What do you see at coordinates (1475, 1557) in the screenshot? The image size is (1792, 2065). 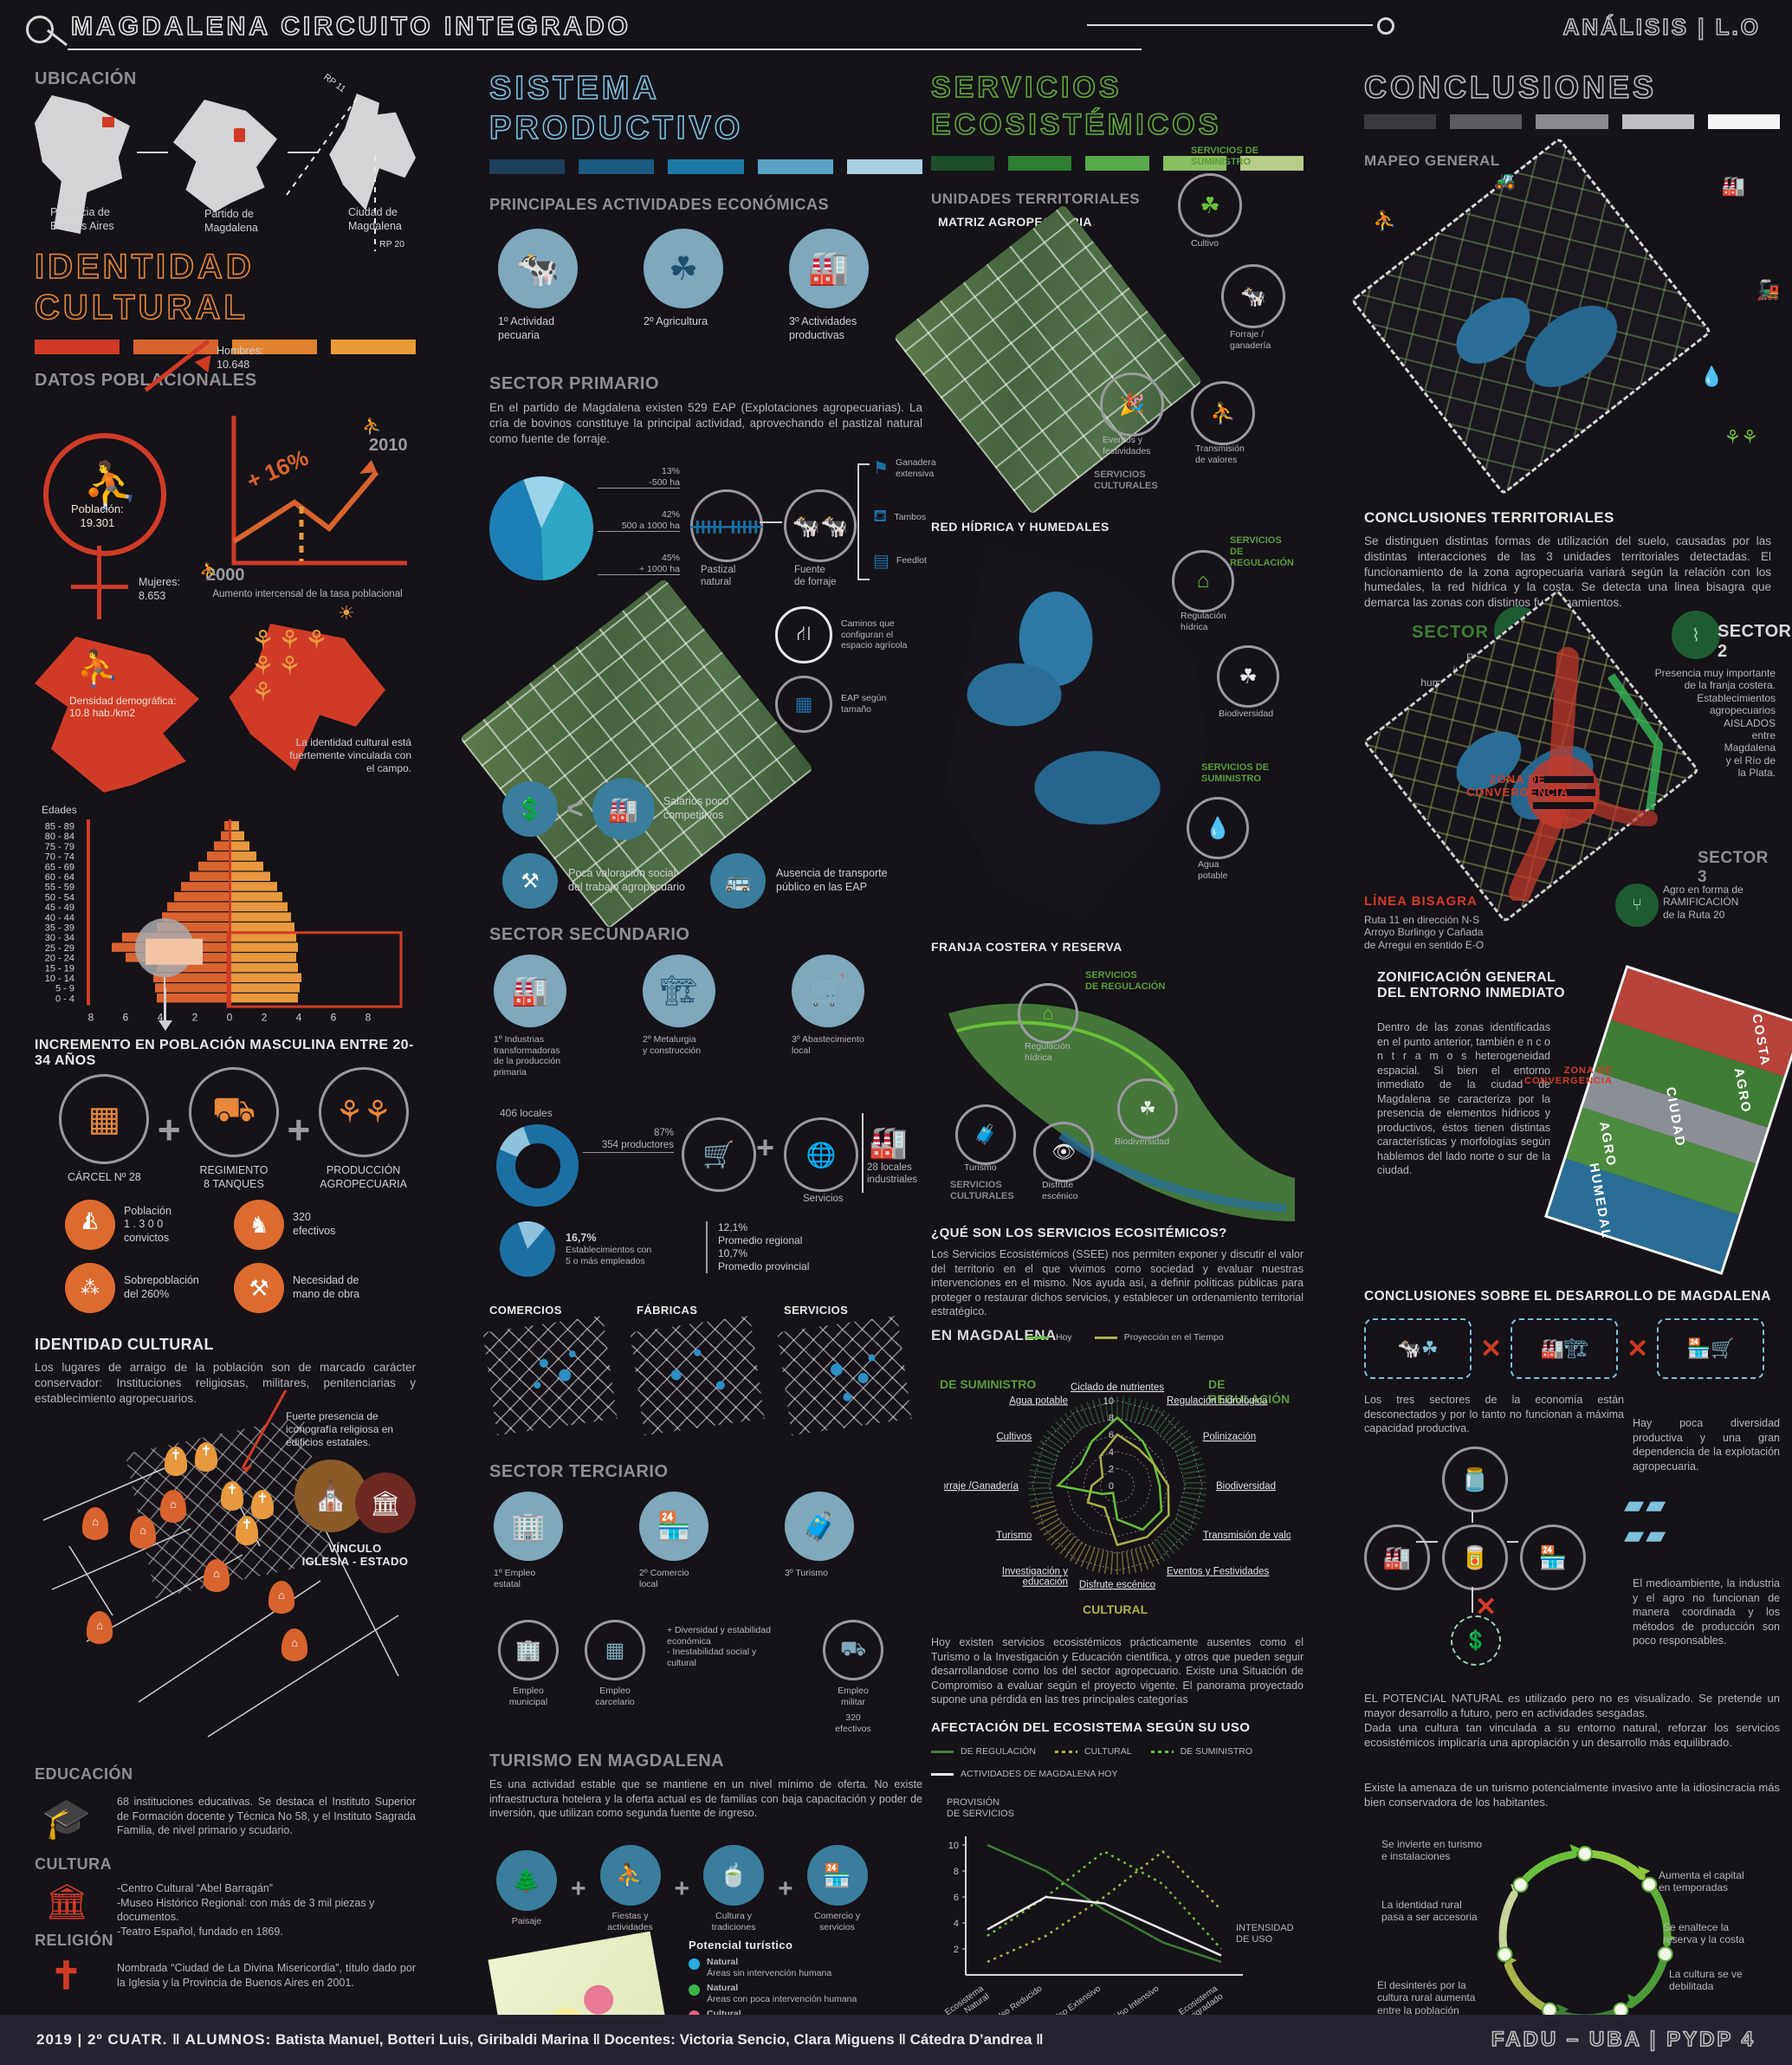 I see `cans-icon: 🥫` at bounding box center [1475, 1557].